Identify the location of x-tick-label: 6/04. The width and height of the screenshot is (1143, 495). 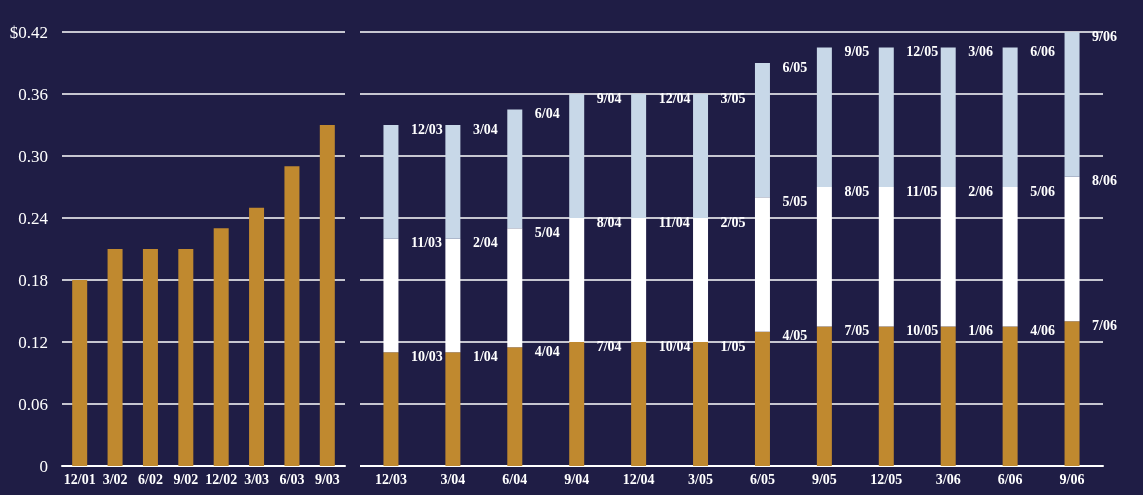
(515, 479).